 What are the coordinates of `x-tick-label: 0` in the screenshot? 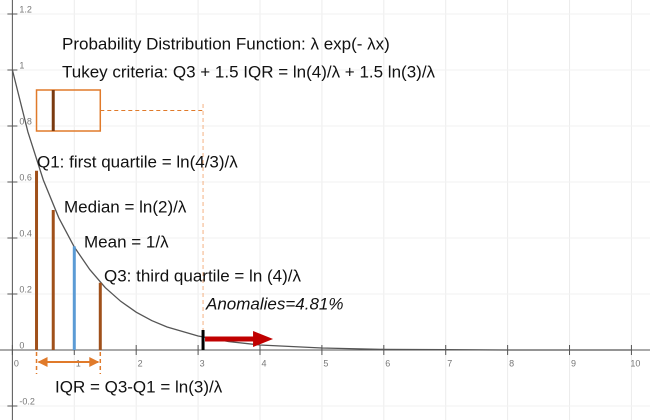 It's located at (16, 363).